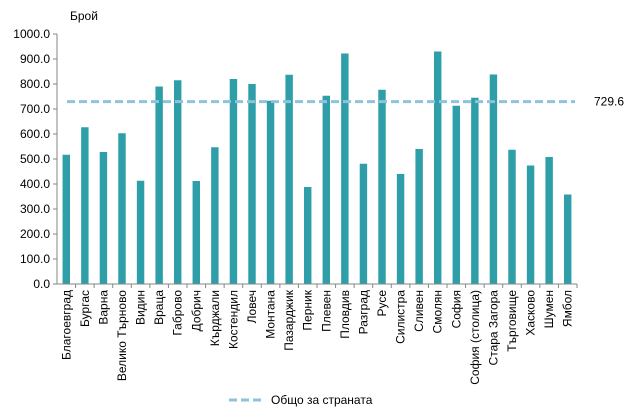 The width and height of the screenshot is (630, 415). I want to click on x-category-label: Разград, so click(363, 312).